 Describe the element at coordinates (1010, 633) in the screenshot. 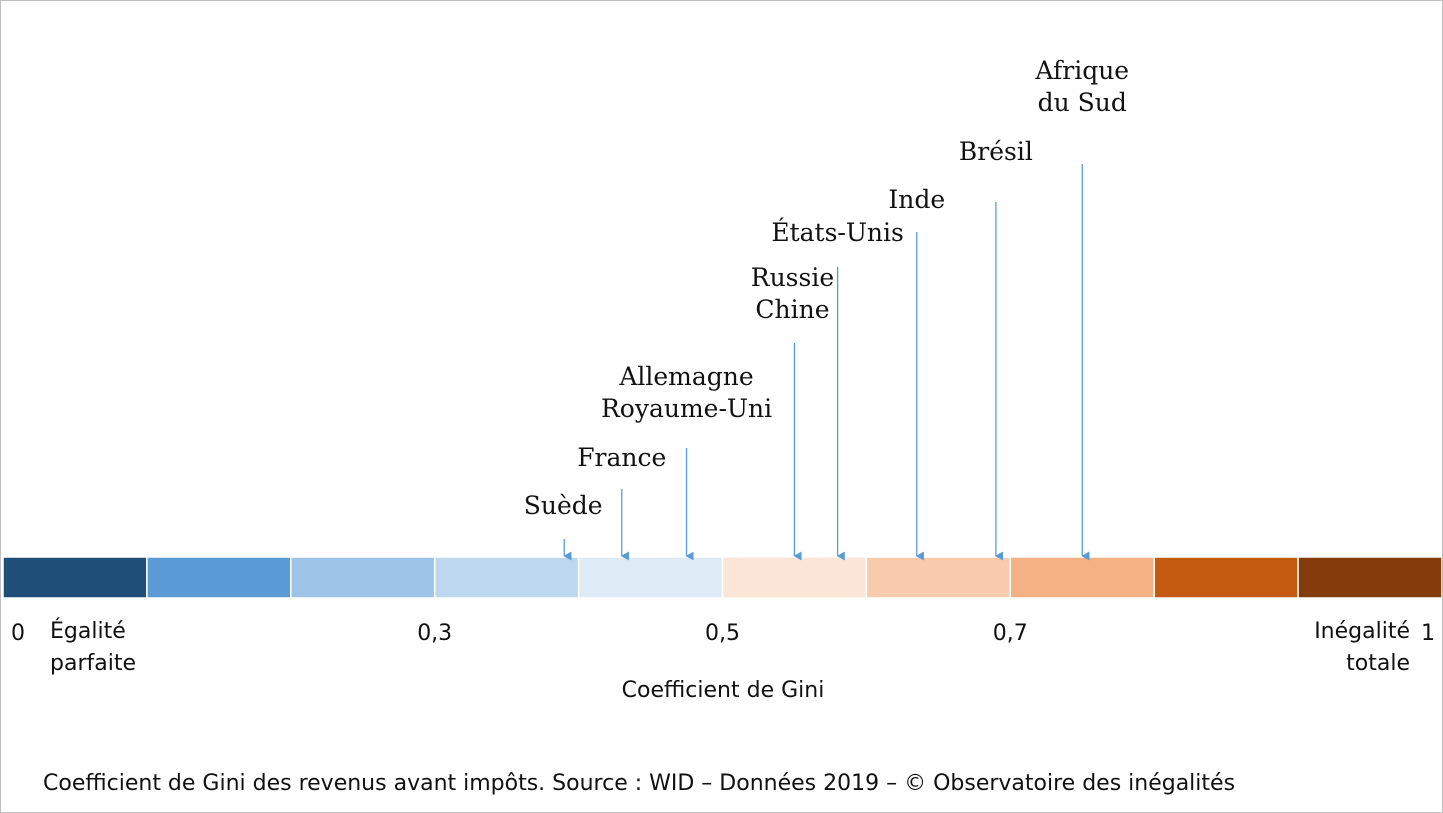

I see `tick-label-0-7: 0,7` at that location.